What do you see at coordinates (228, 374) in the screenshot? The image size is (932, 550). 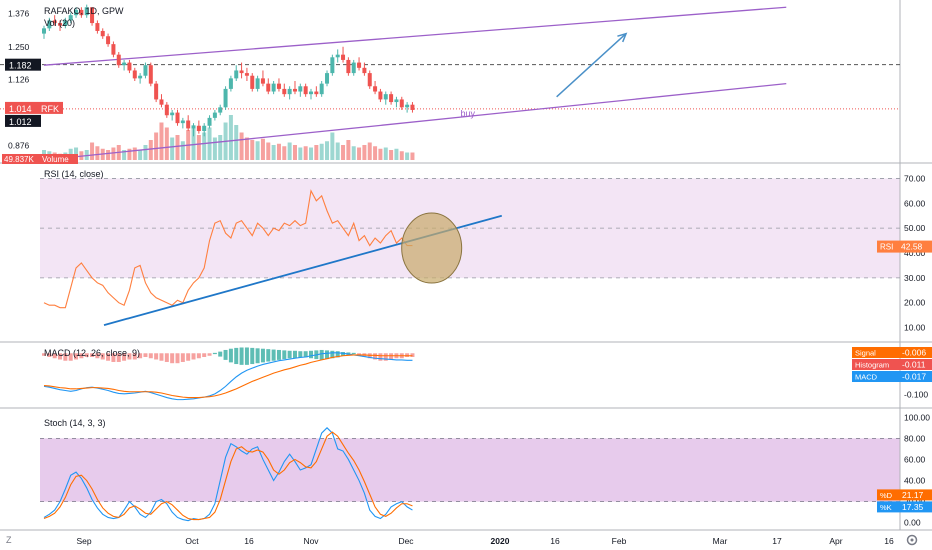 I see `macd-pane` at bounding box center [228, 374].